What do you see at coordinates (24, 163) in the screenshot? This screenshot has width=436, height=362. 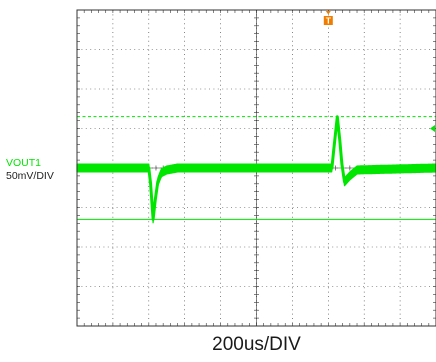 I see `channel-name: VOUT1` at bounding box center [24, 163].